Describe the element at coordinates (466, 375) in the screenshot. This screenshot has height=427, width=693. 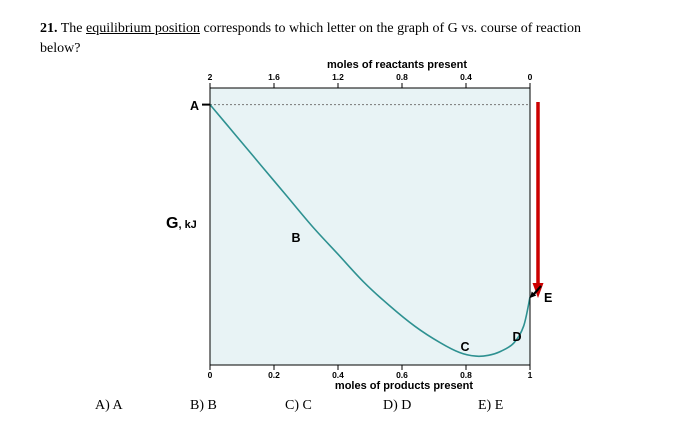
I see `bottom-tick-label-4: 0.8` at that location.